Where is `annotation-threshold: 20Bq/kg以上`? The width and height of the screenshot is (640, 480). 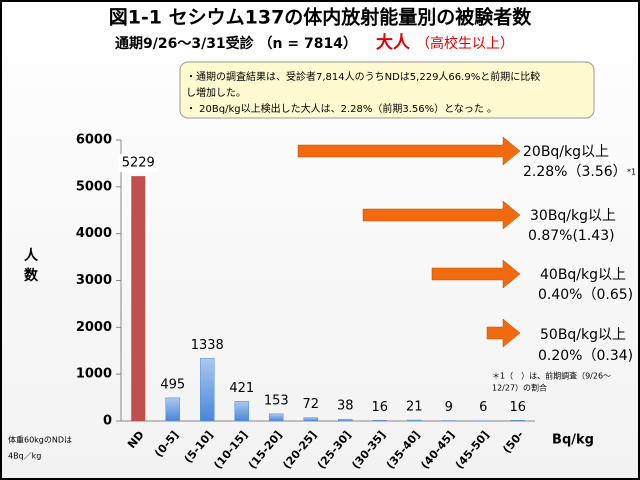
annotation-threshold: 20Bq/kg以上 is located at coordinates (566, 152).